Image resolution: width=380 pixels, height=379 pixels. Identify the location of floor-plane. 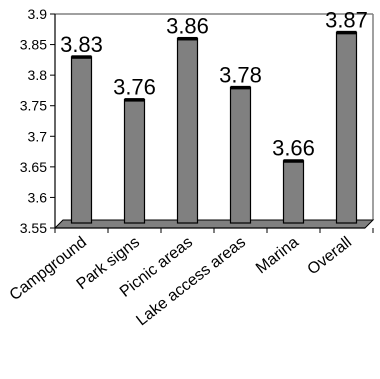
(214, 224).